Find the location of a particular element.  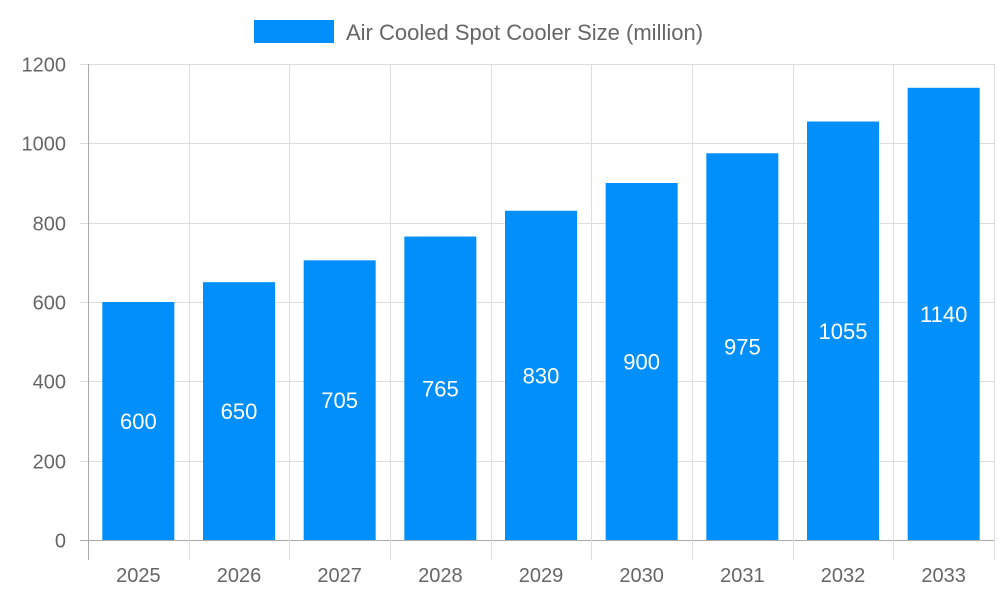

data-label: 975 is located at coordinates (742, 347).